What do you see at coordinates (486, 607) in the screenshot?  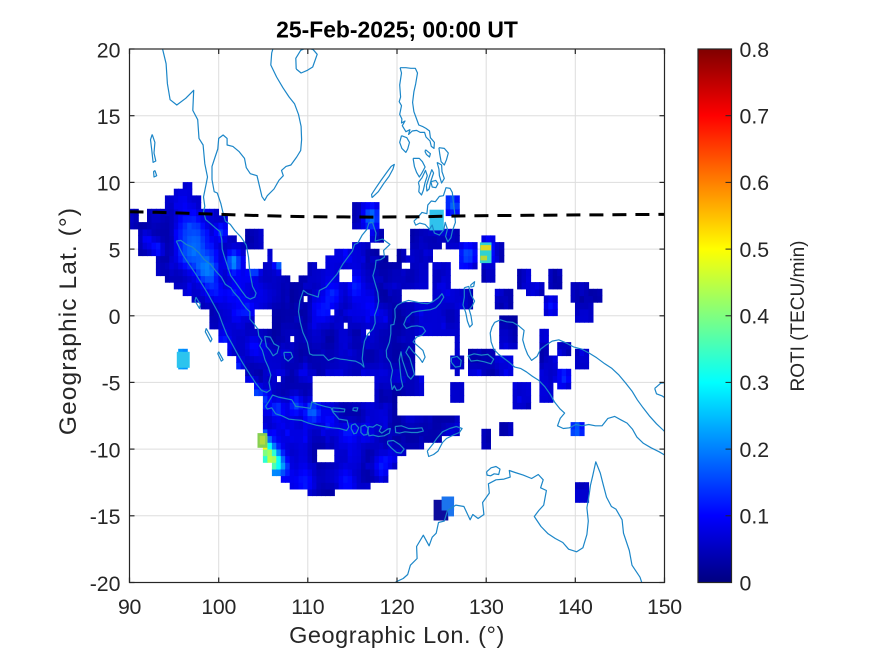 I see `svg-text: 130` at bounding box center [486, 607].